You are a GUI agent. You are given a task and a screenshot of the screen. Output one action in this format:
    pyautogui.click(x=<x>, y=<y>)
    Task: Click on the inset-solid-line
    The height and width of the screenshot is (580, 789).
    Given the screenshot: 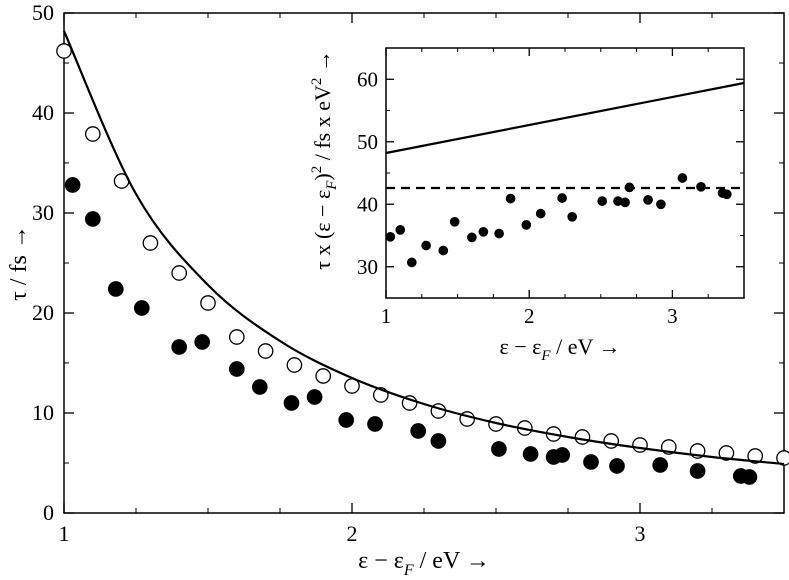 What is the action you would take?
    pyautogui.click(x=565, y=118)
    